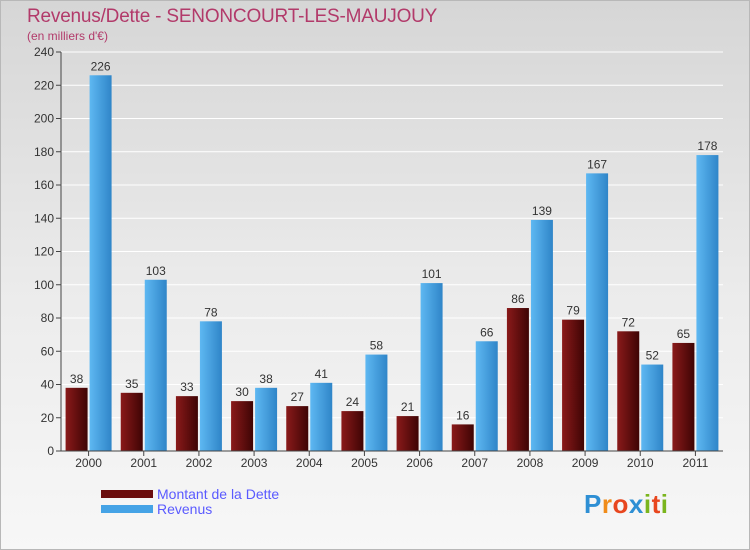 The width and height of the screenshot is (750, 550). I want to click on legend-label-revenus: Revenus, so click(185, 509).